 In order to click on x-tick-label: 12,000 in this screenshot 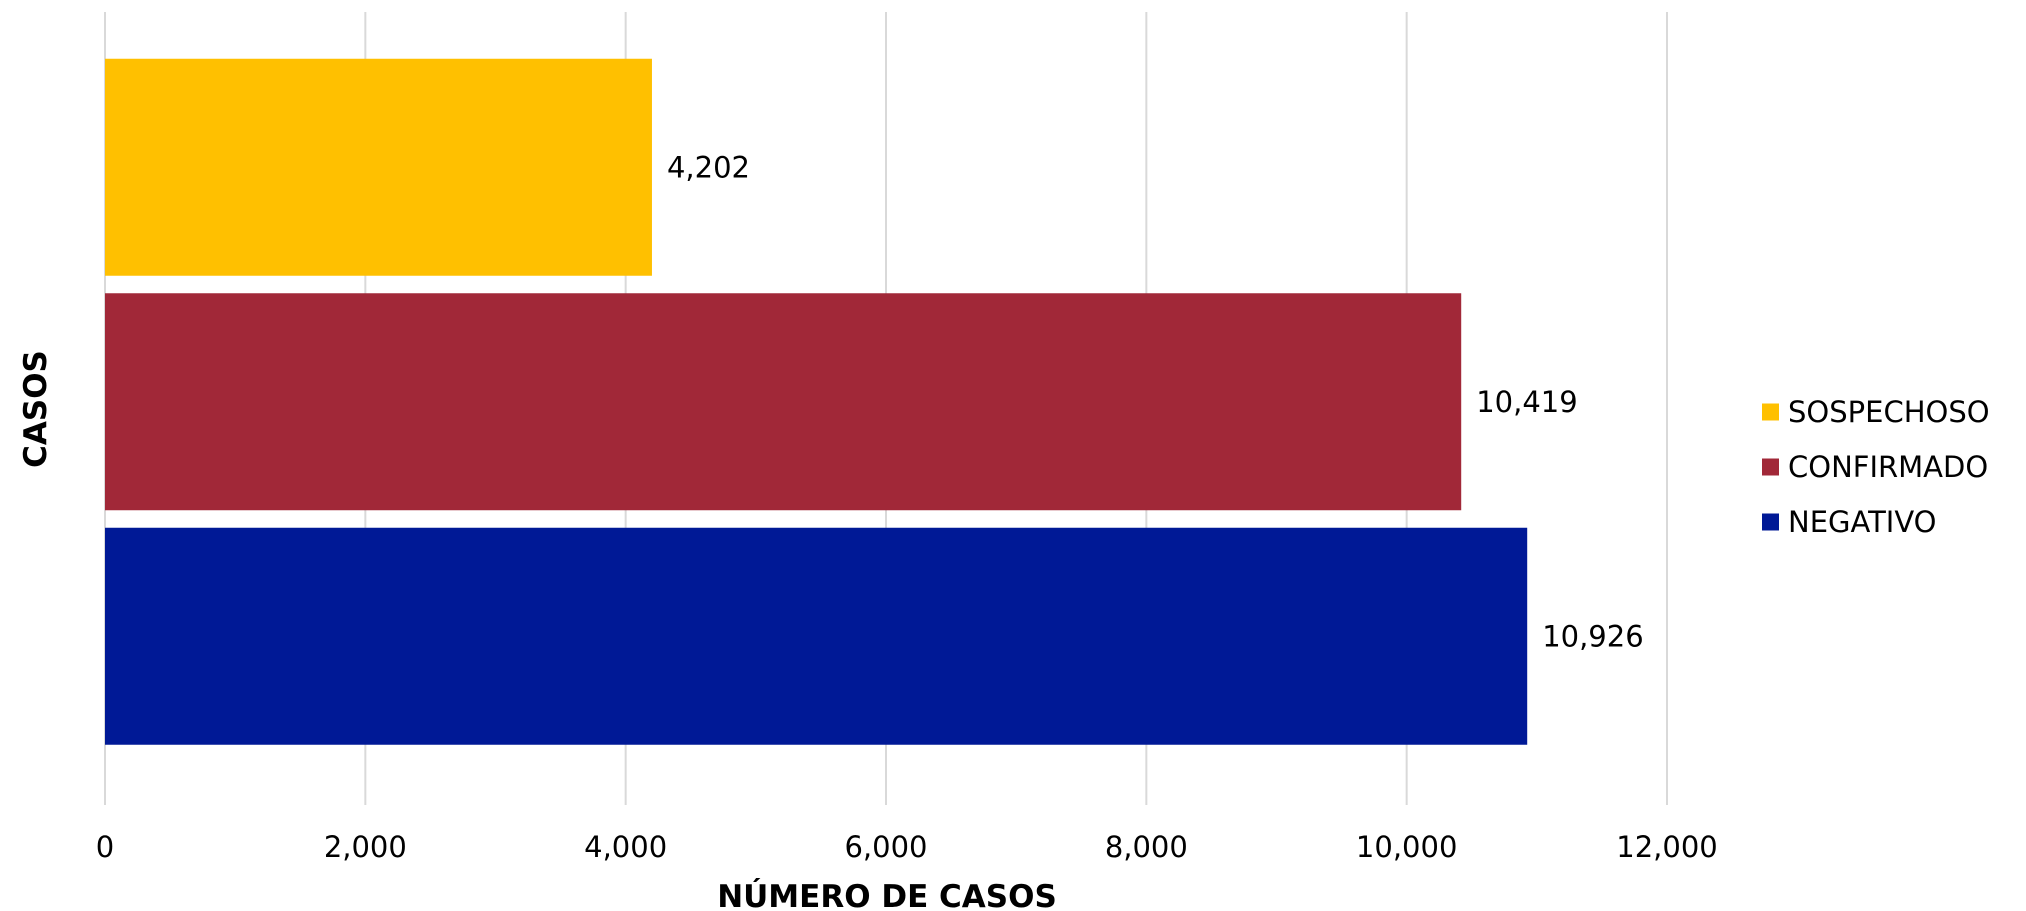, I will do `click(1666, 847)`.